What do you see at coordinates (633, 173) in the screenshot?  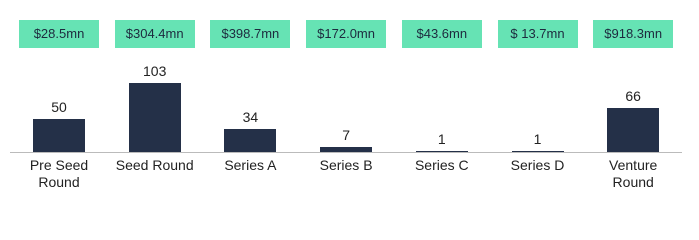 I see `x-tick-label: Venture Round` at bounding box center [633, 173].